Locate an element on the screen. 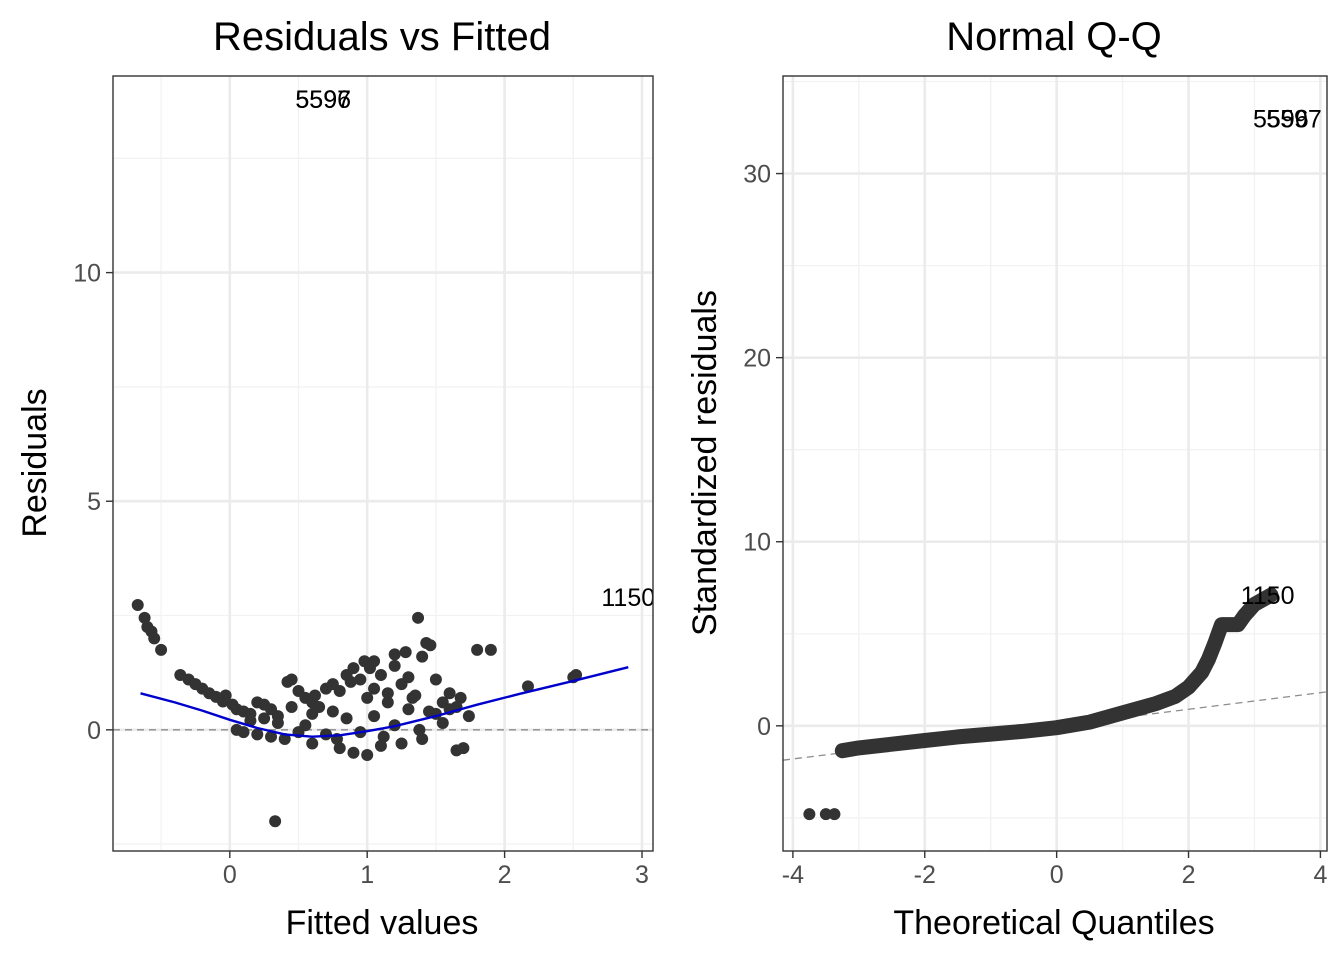  qq-points is located at coordinates (1041, 704).